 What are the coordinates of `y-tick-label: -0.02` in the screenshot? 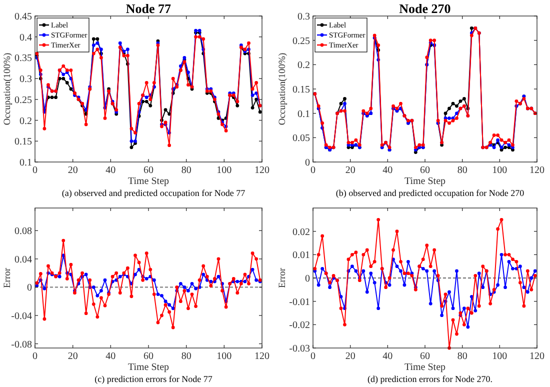 It's located at (299, 326).